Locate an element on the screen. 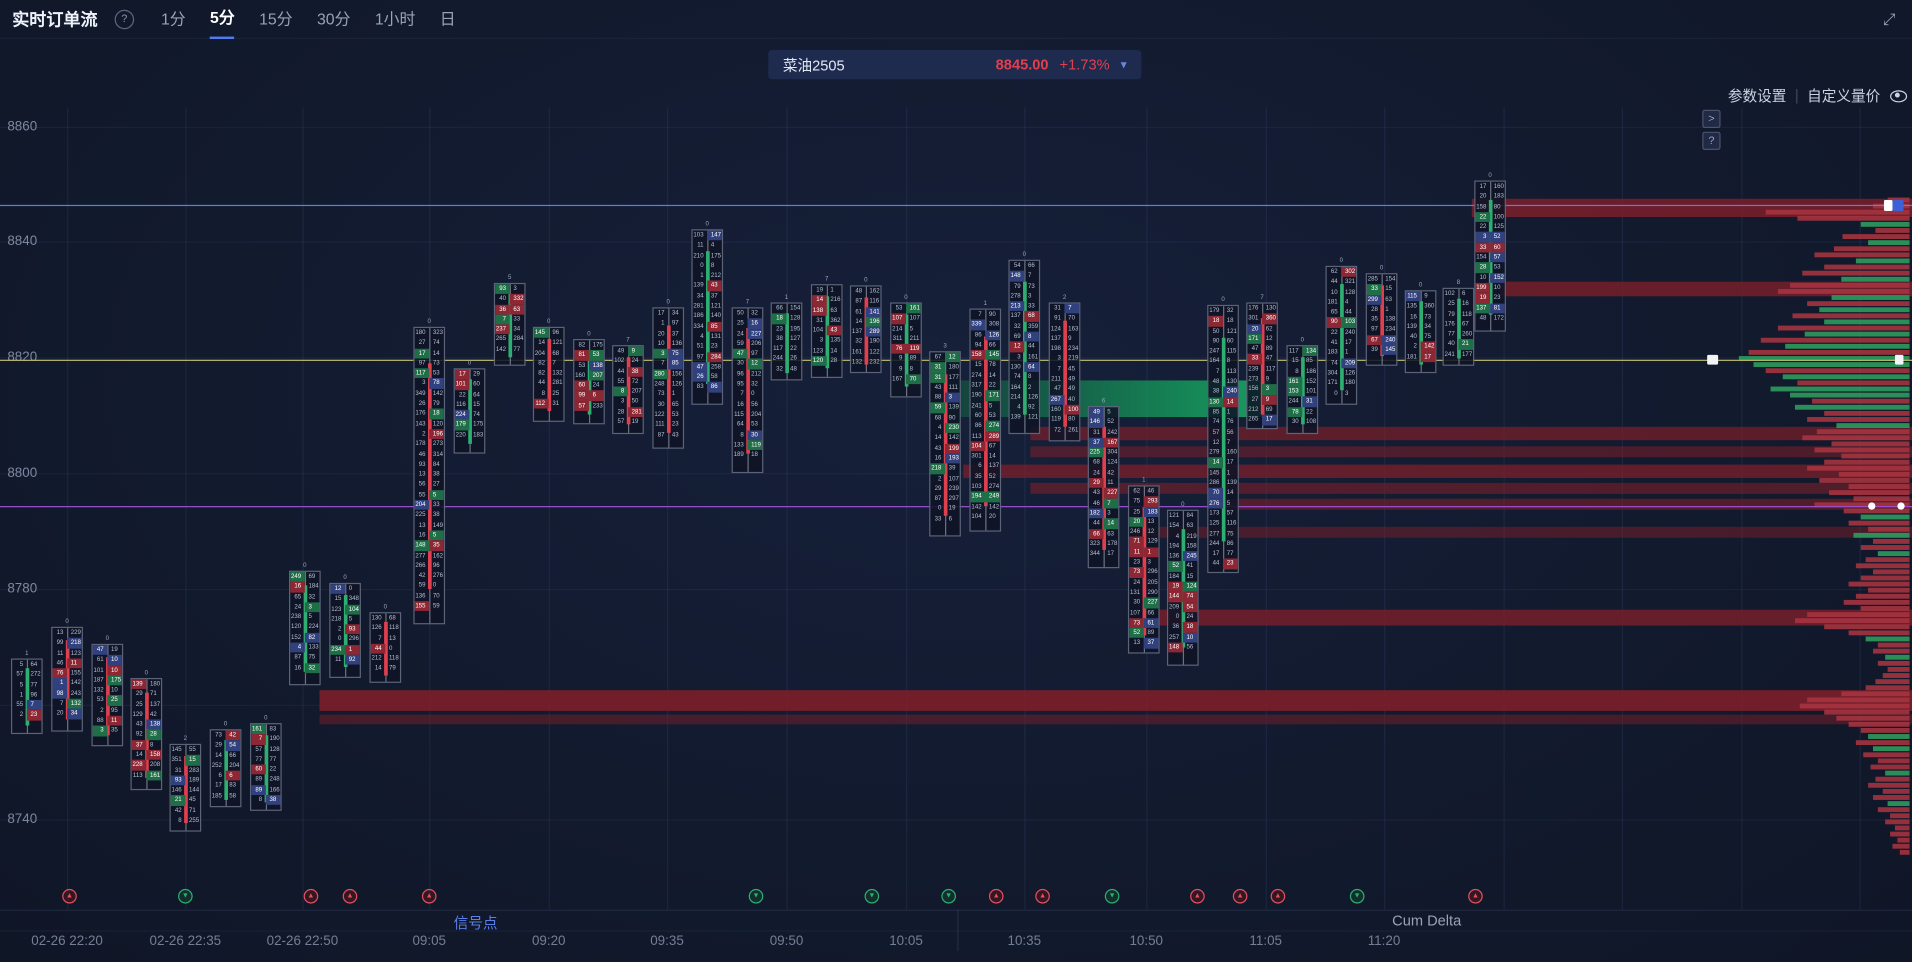  ask-cell: 7 is located at coordinates (1072, 308).